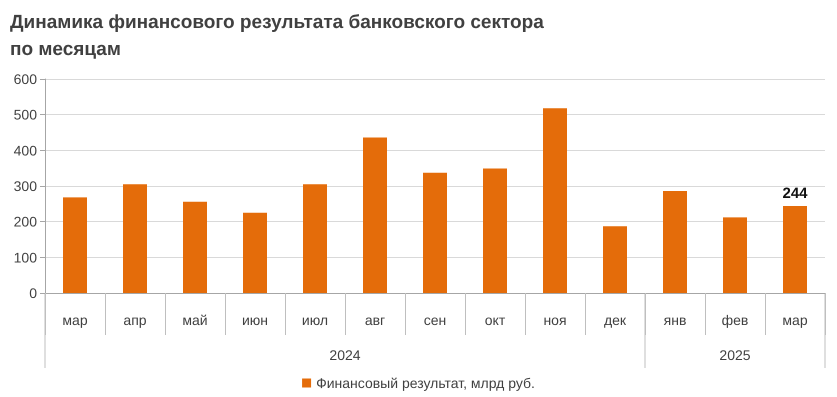  I want to click on text: 2024, so click(345, 355).